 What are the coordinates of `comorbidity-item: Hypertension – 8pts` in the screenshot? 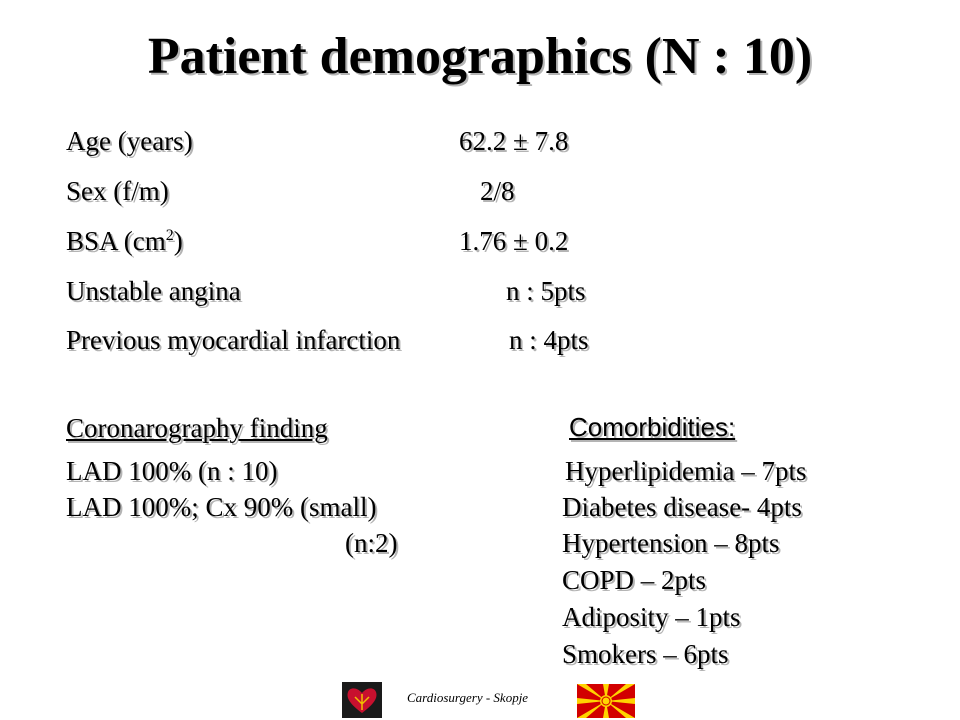 It's located at (671, 543).